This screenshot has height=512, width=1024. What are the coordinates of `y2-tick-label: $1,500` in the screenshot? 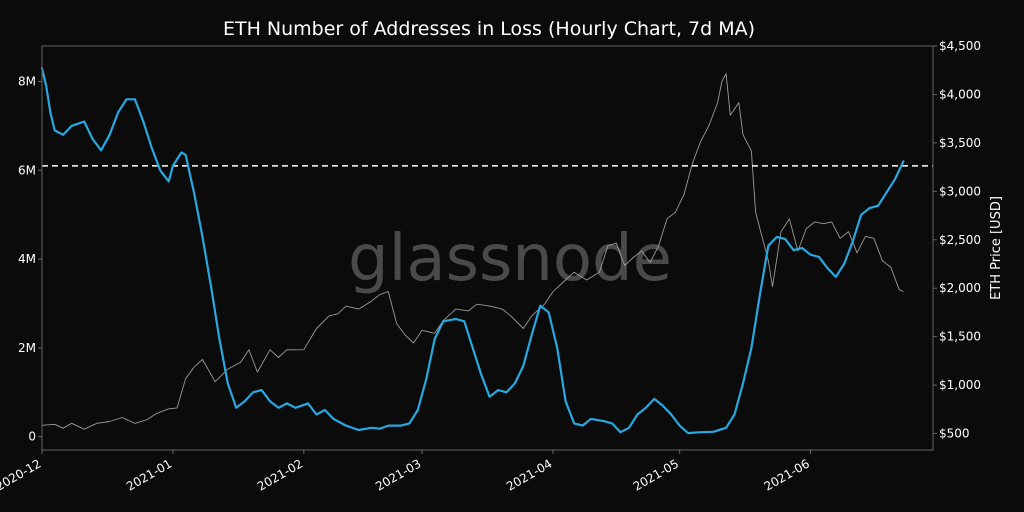 It's located at (960, 337).